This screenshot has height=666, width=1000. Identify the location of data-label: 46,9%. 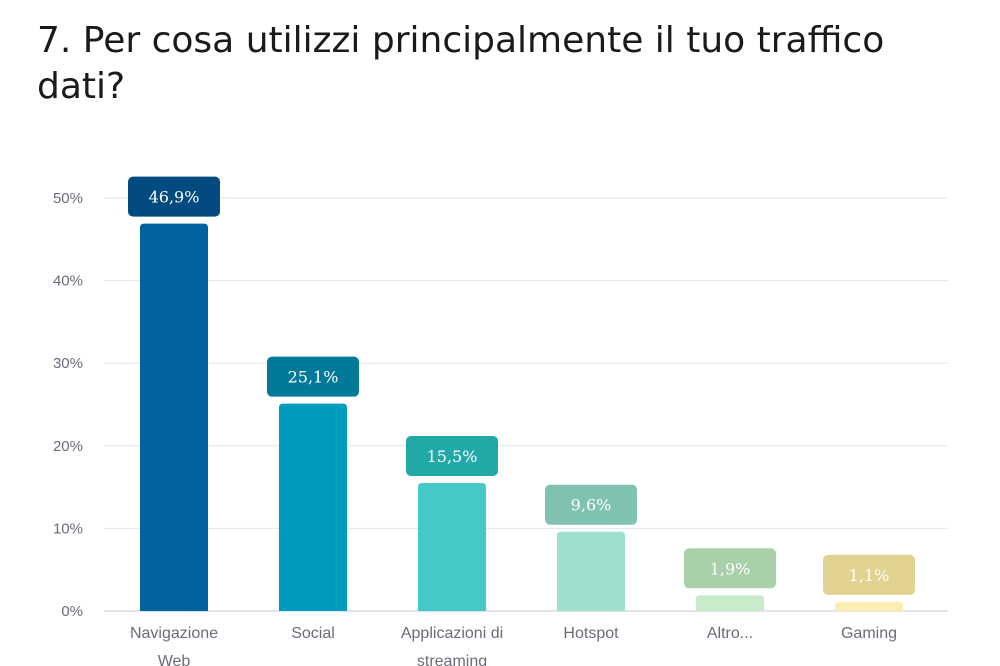
(174, 197).